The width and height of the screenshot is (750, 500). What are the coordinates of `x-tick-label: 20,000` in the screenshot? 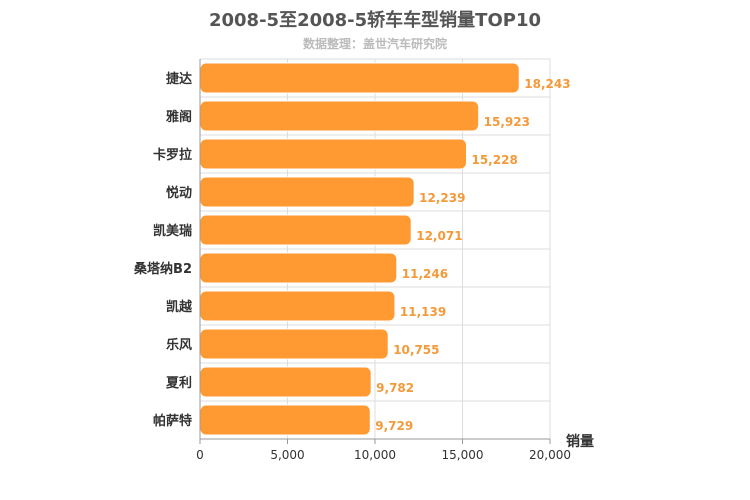 It's located at (550, 455).